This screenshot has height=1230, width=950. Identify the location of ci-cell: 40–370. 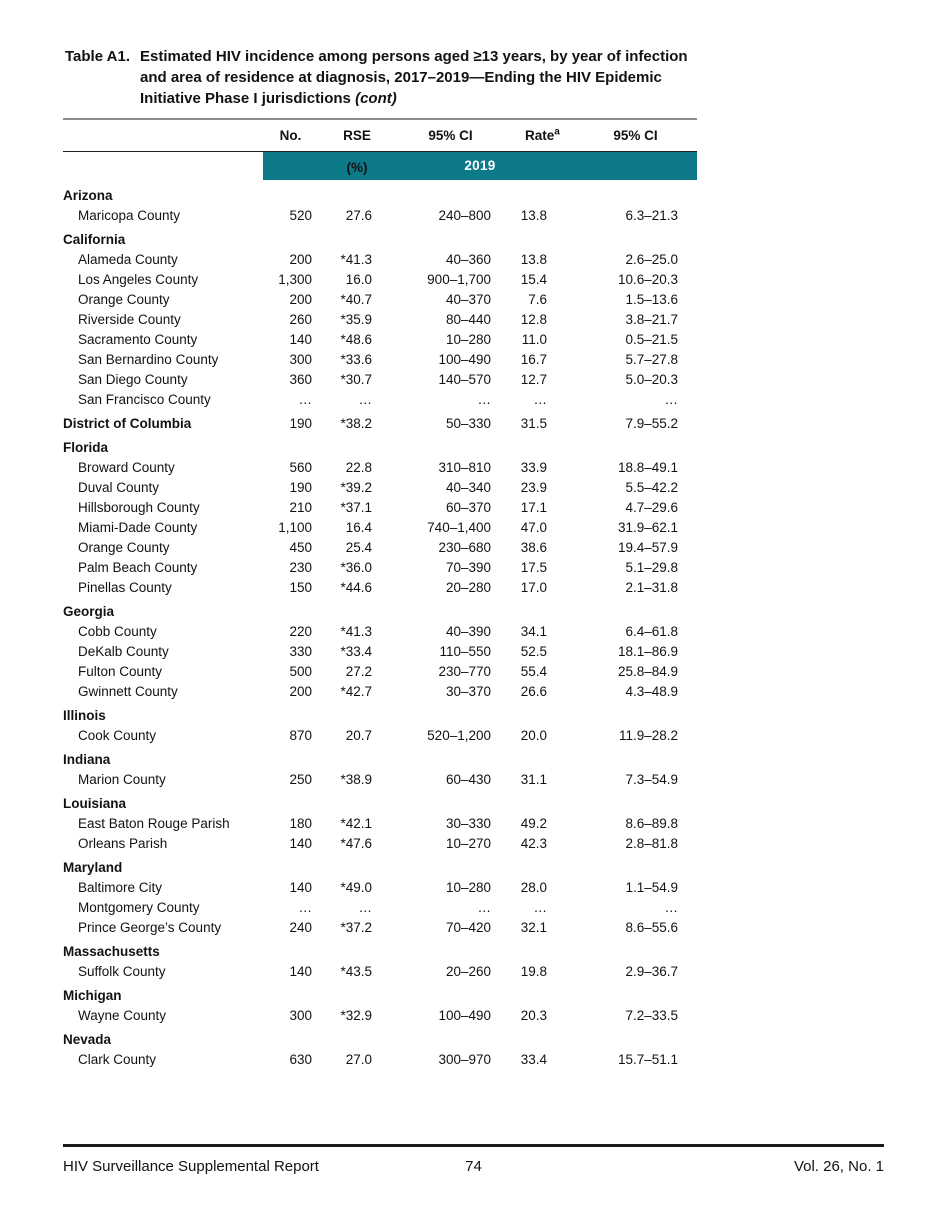
(468, 299).